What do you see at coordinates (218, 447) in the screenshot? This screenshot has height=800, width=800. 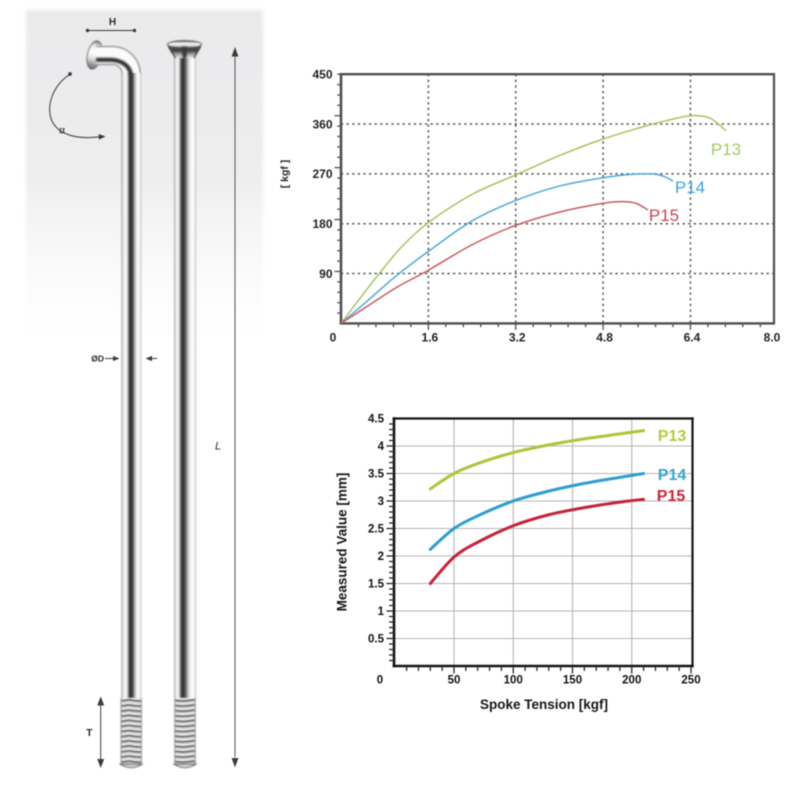 I see `svg-text: L` at bounding box center [218, 447].